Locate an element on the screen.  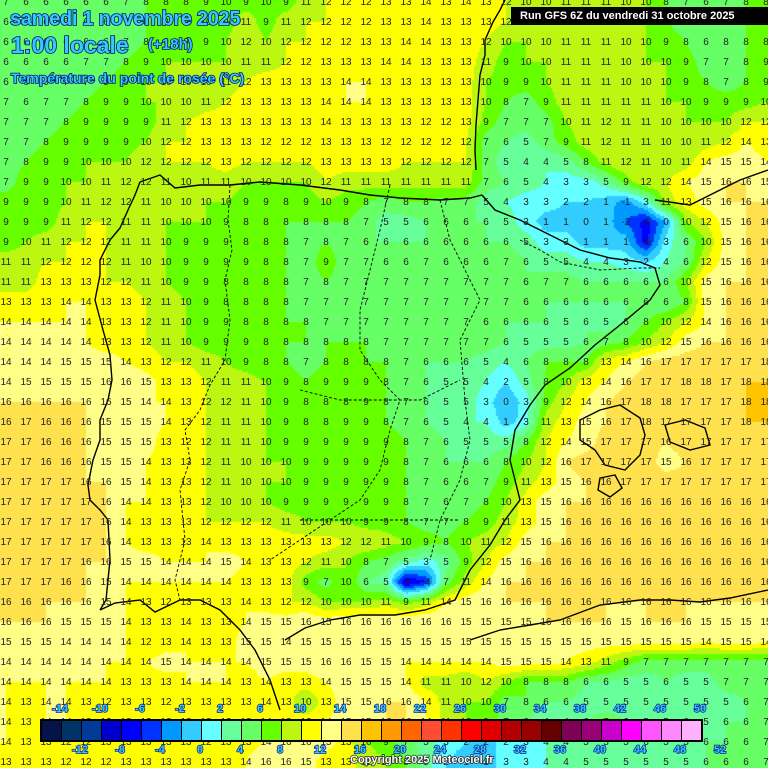
legend-label-top: -10 is located at coordinates (99, 708).